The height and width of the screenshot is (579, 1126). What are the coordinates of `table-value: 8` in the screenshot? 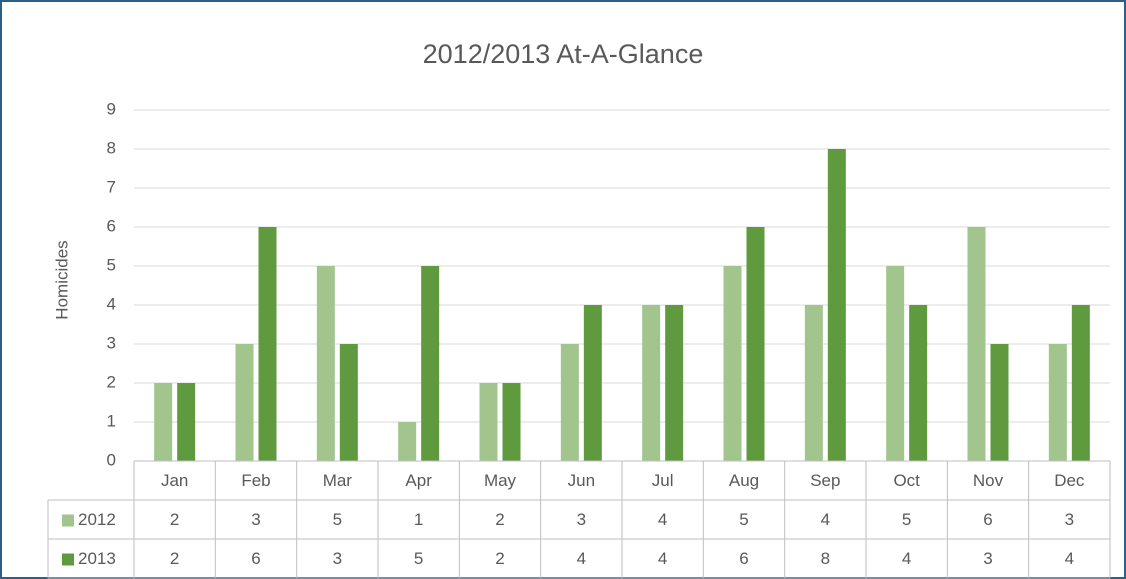 It's located at (825, 558).